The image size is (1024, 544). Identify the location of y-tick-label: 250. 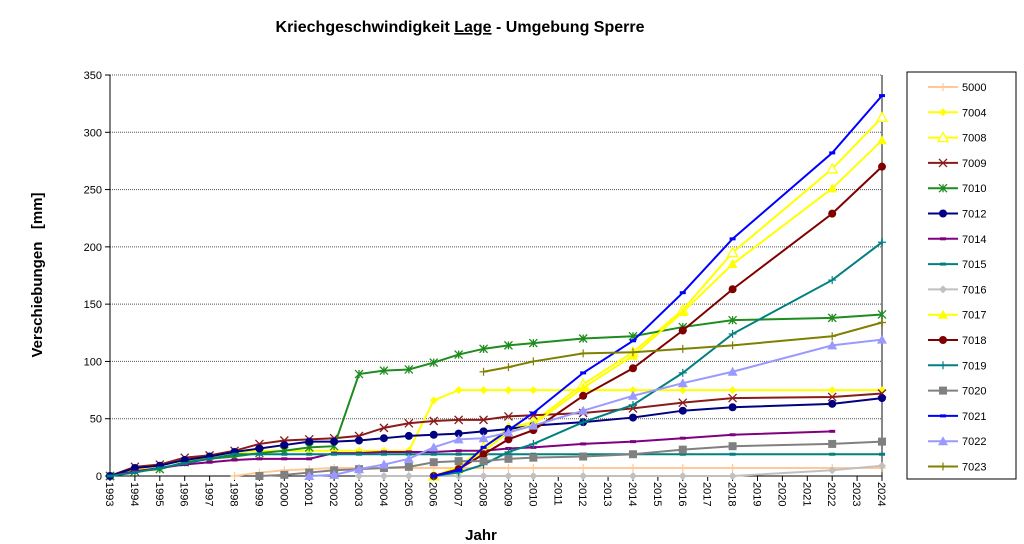
(93, 191).